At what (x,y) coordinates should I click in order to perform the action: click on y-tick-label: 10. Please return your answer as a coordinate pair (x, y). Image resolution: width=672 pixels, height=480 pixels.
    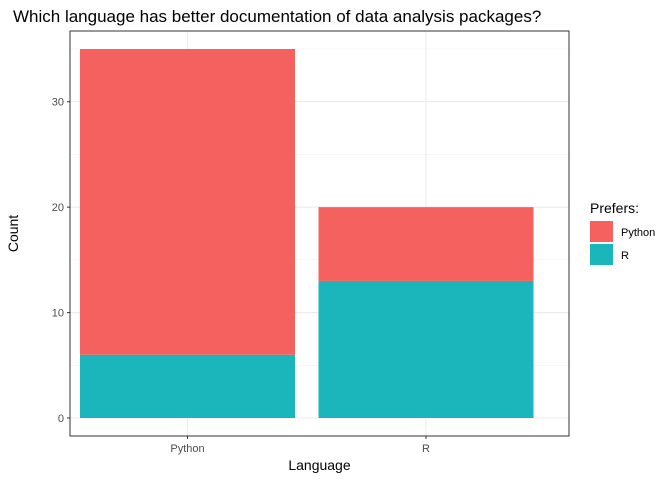
    Looking at the image, I should click on (58, 314).